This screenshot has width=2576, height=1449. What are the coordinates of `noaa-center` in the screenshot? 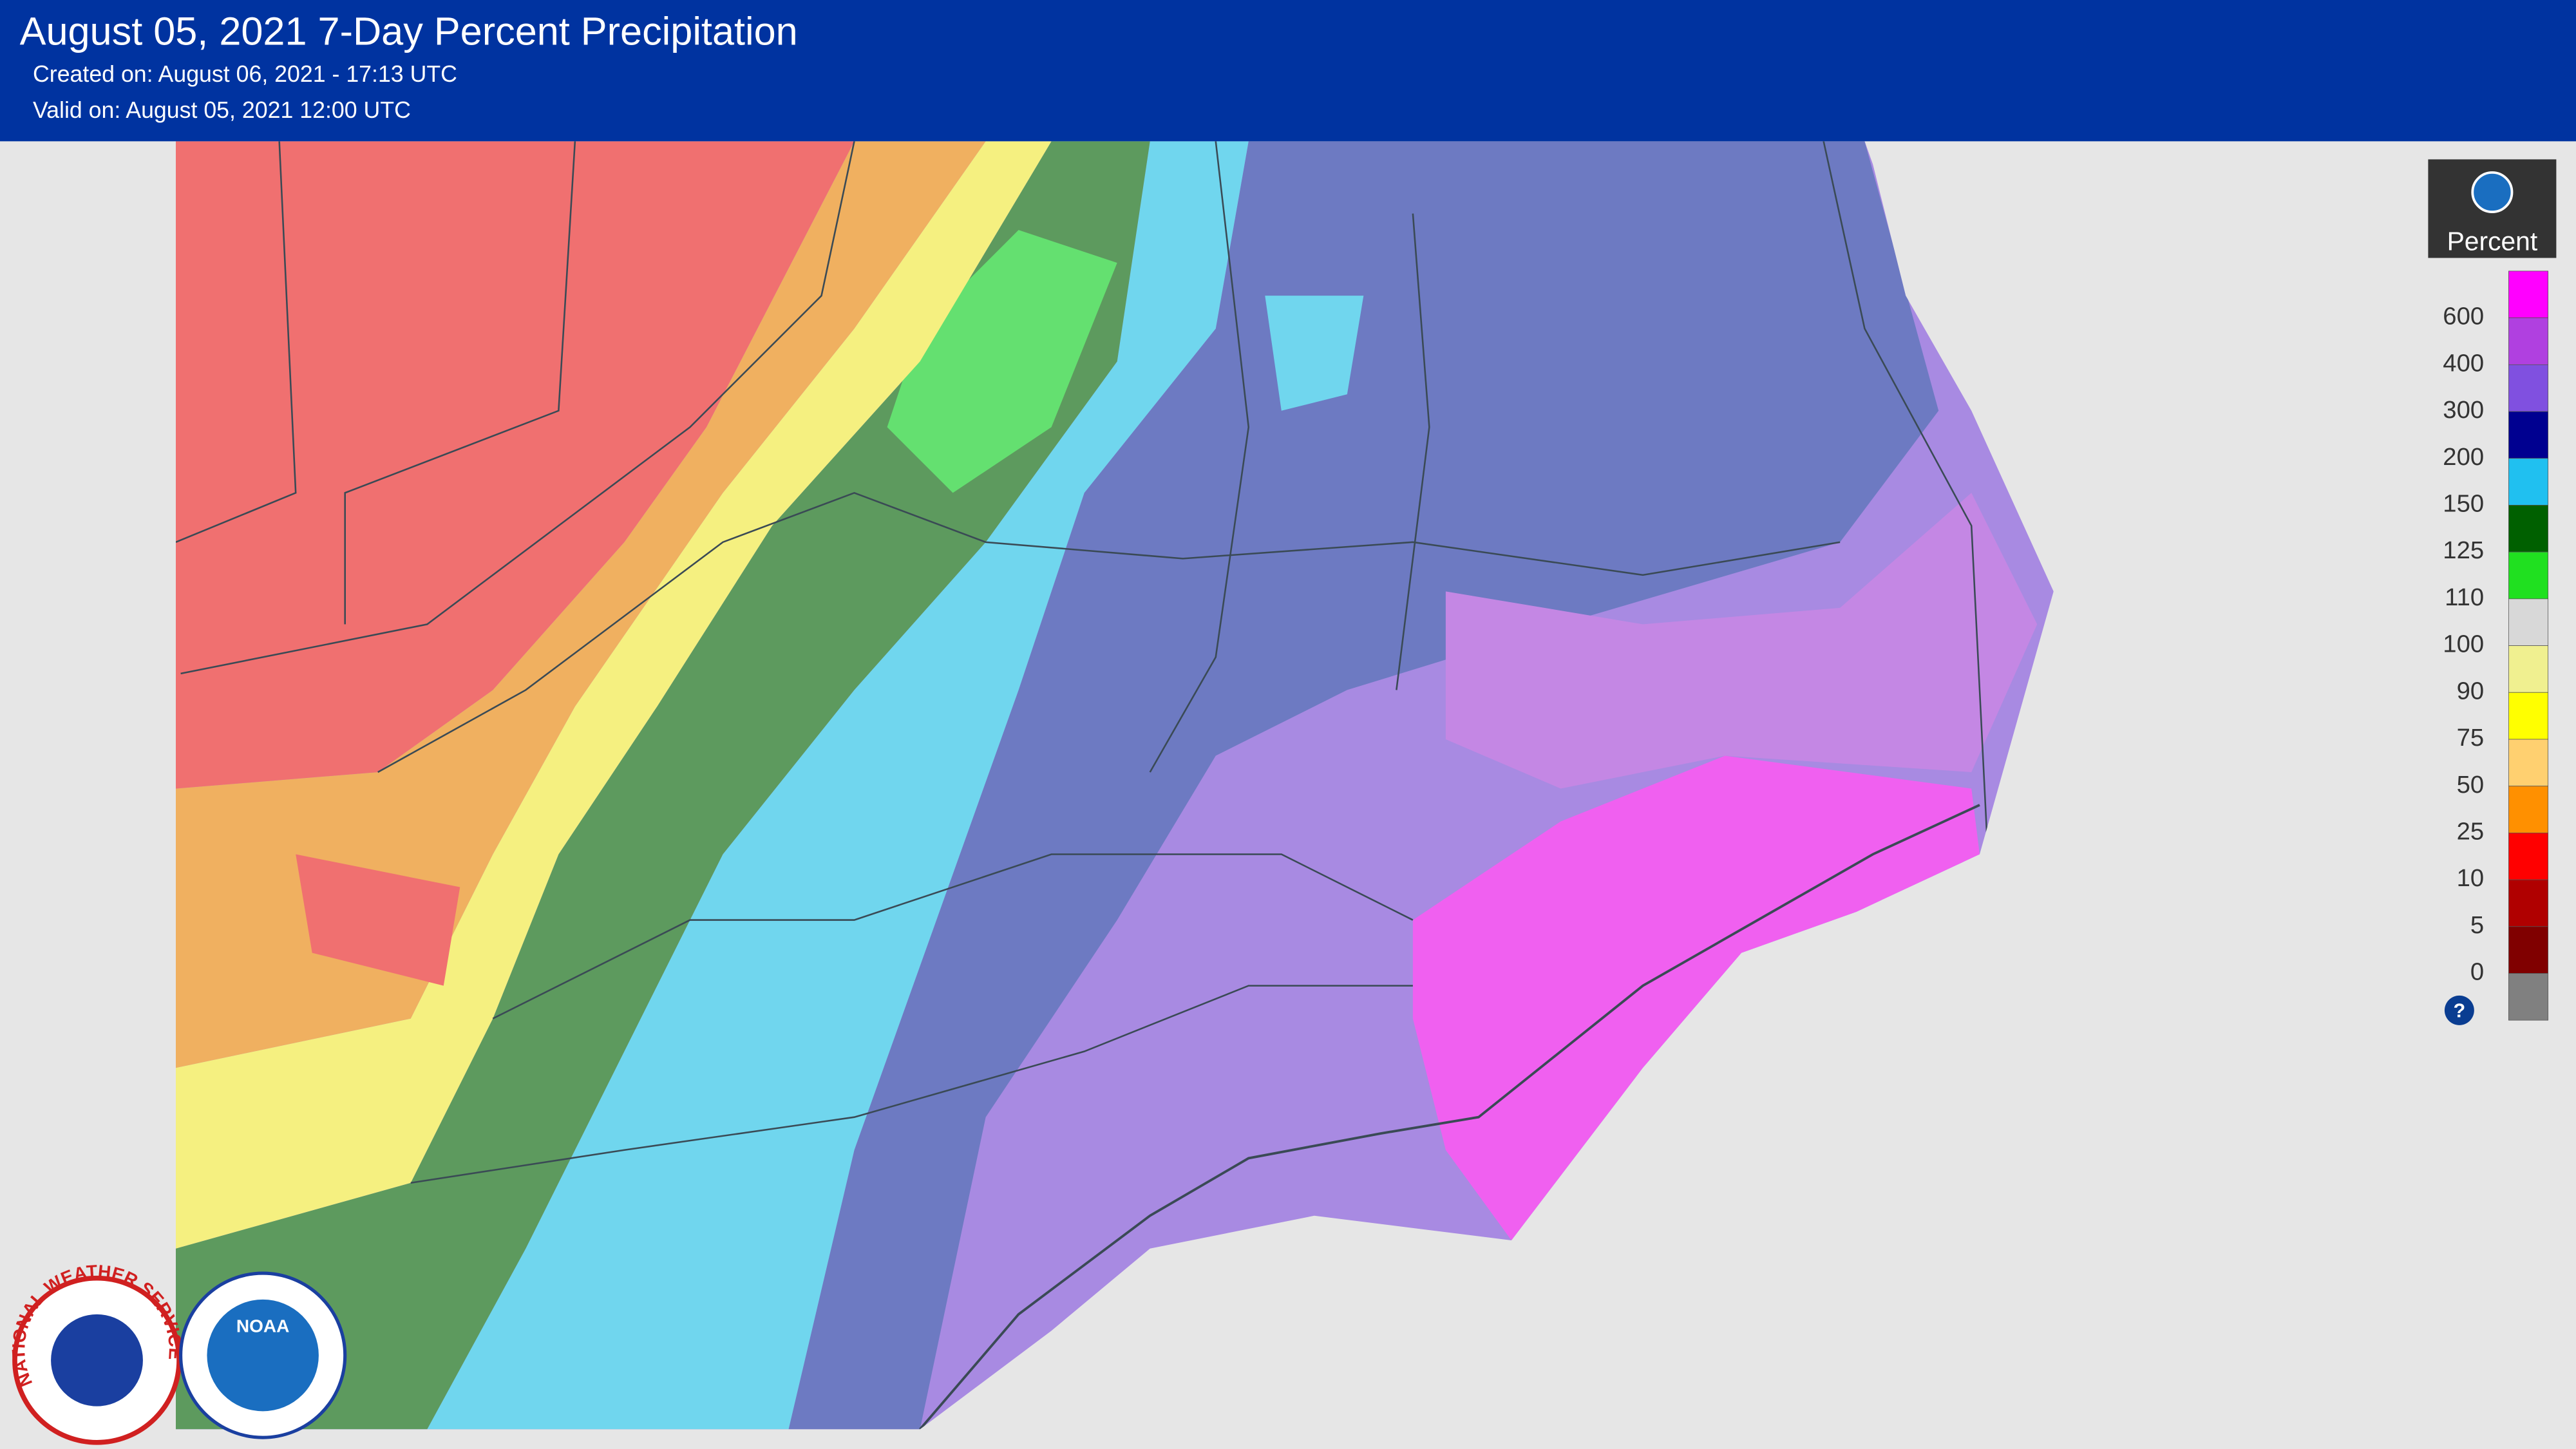 It's located at (263, 1355).